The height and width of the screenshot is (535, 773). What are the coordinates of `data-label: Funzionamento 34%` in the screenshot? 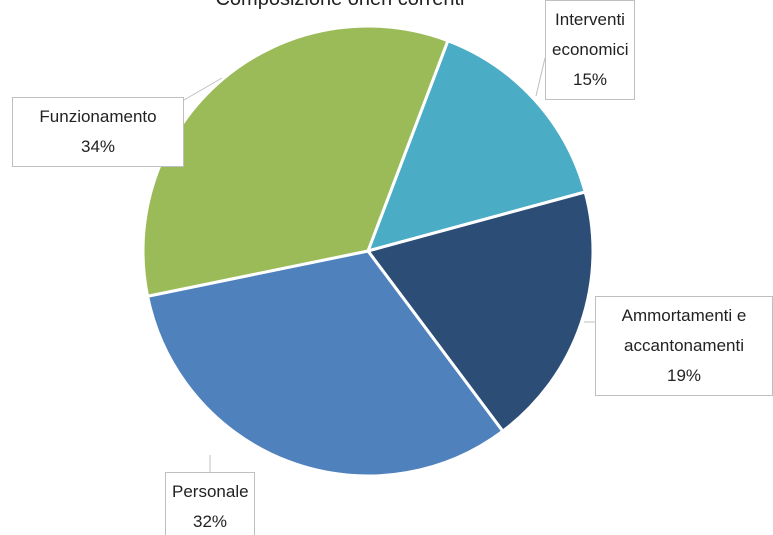 It's located at (98, 132).